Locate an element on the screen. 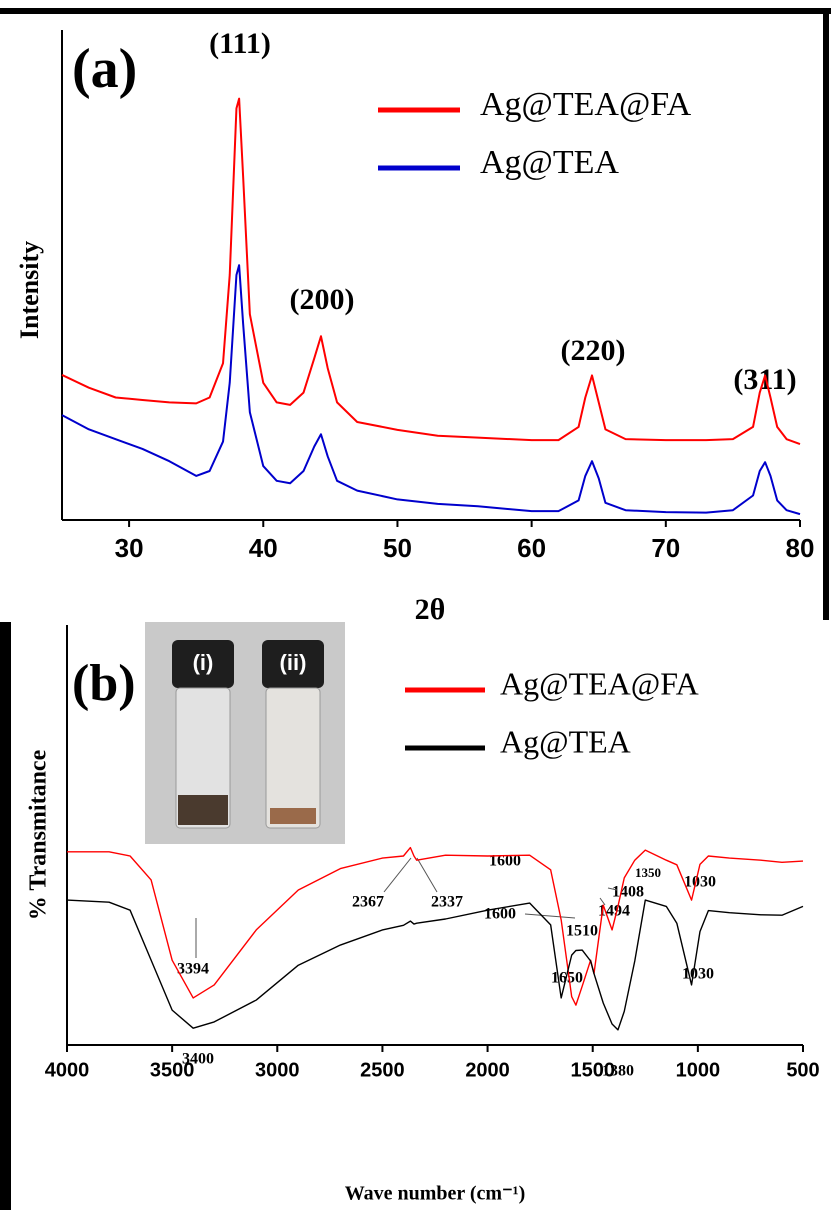 The height and width of the screenshot is (1210, 831). x-tick-label: 3000 is located at coordinates (277, 1070).